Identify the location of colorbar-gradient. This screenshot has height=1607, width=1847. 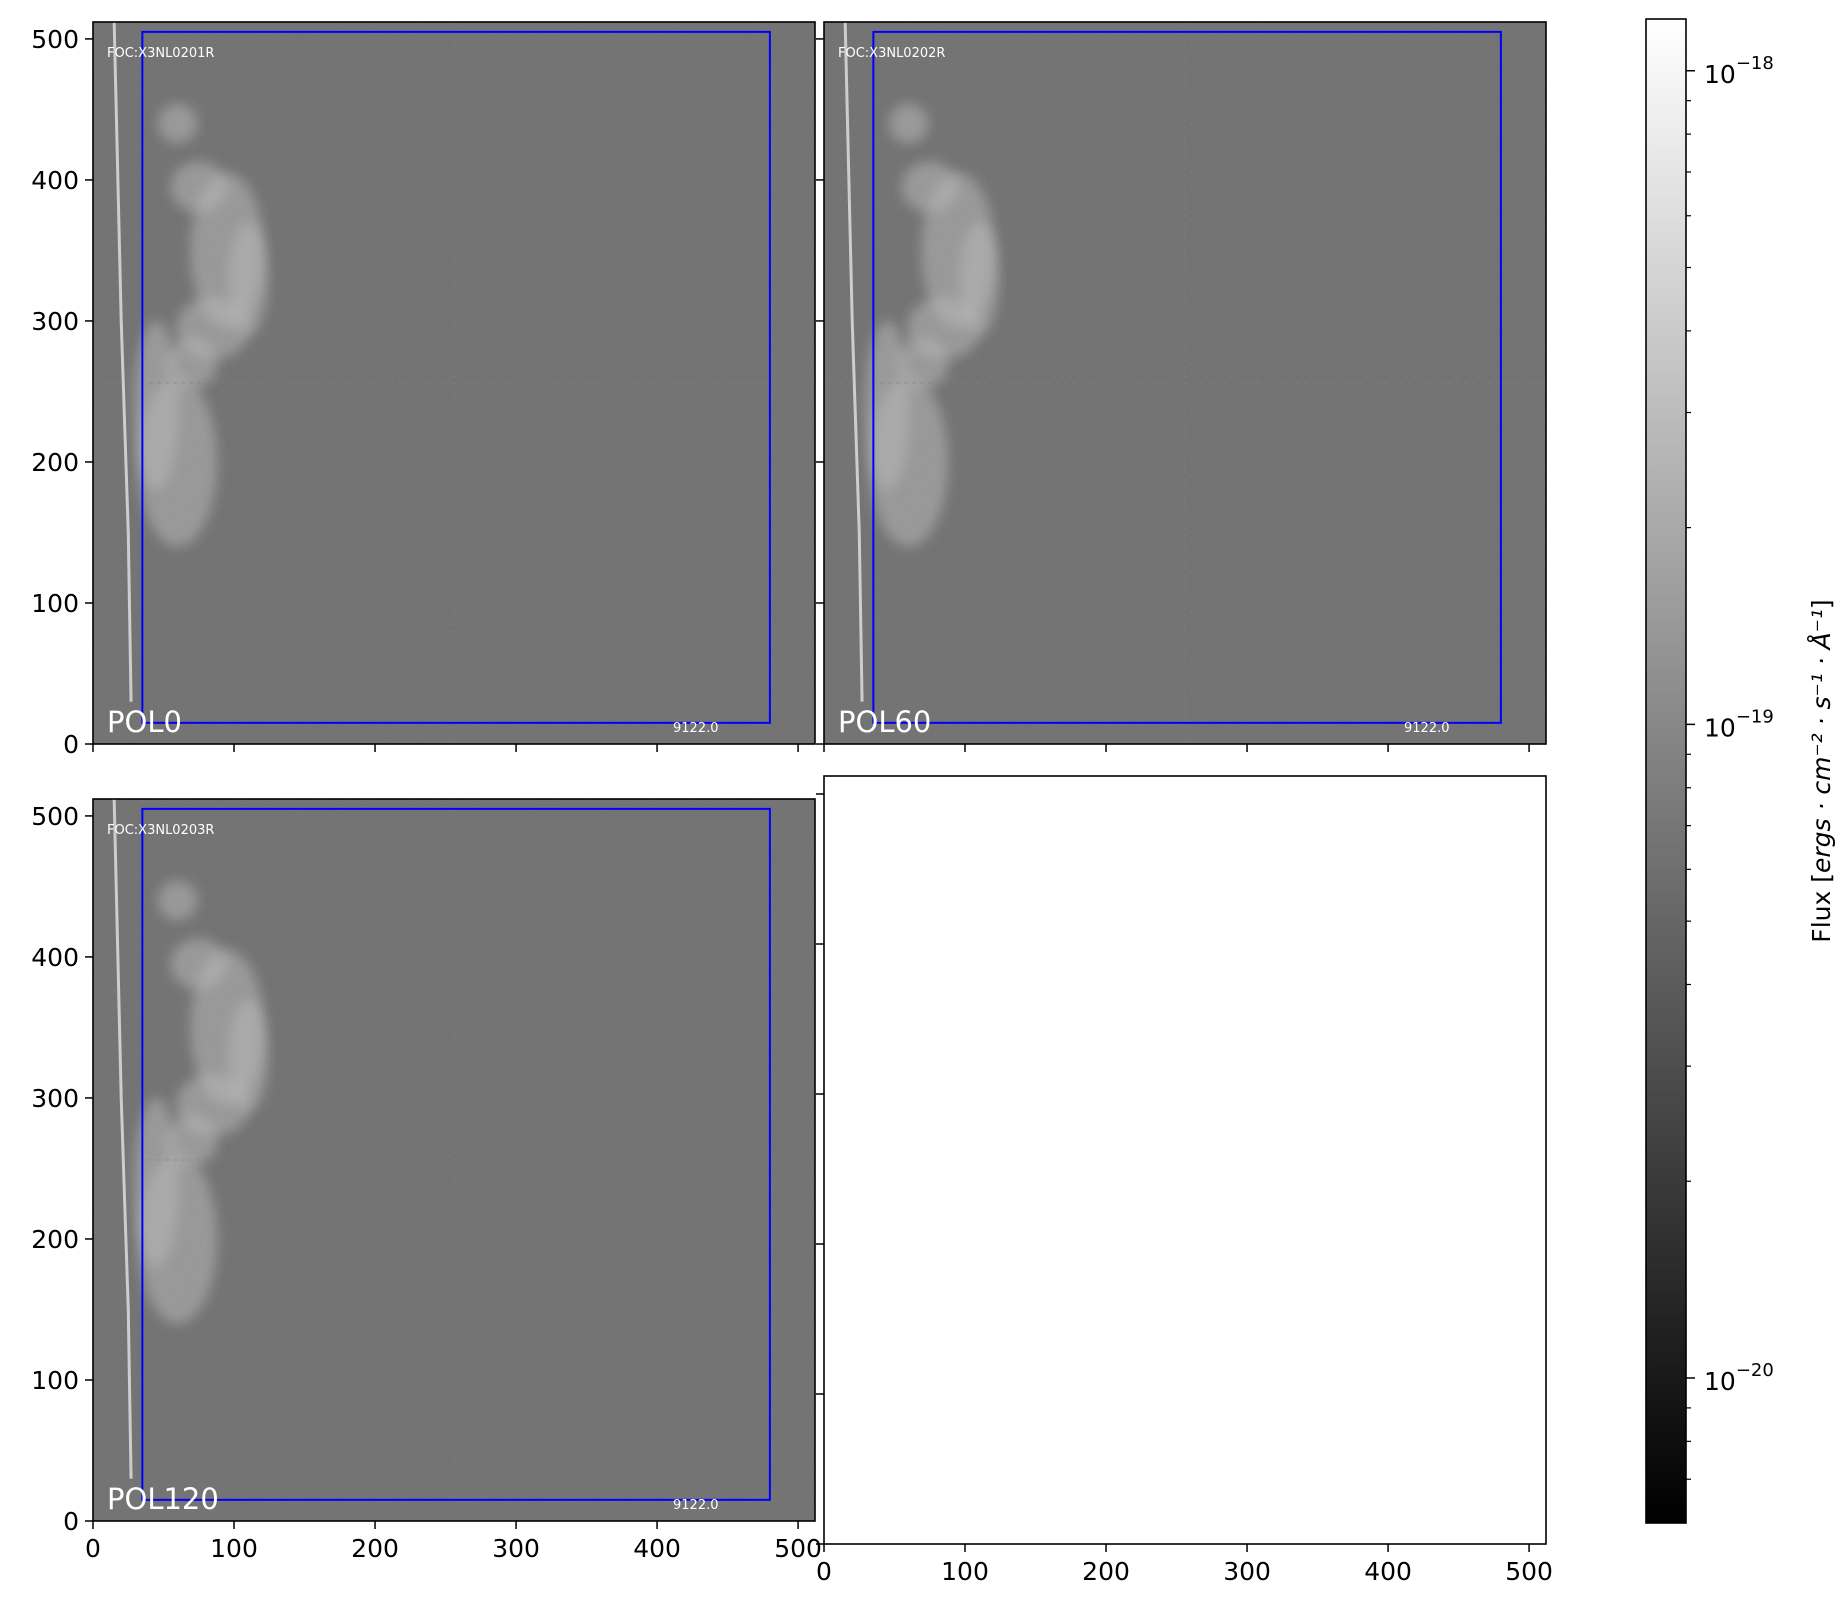
(1666, 771).